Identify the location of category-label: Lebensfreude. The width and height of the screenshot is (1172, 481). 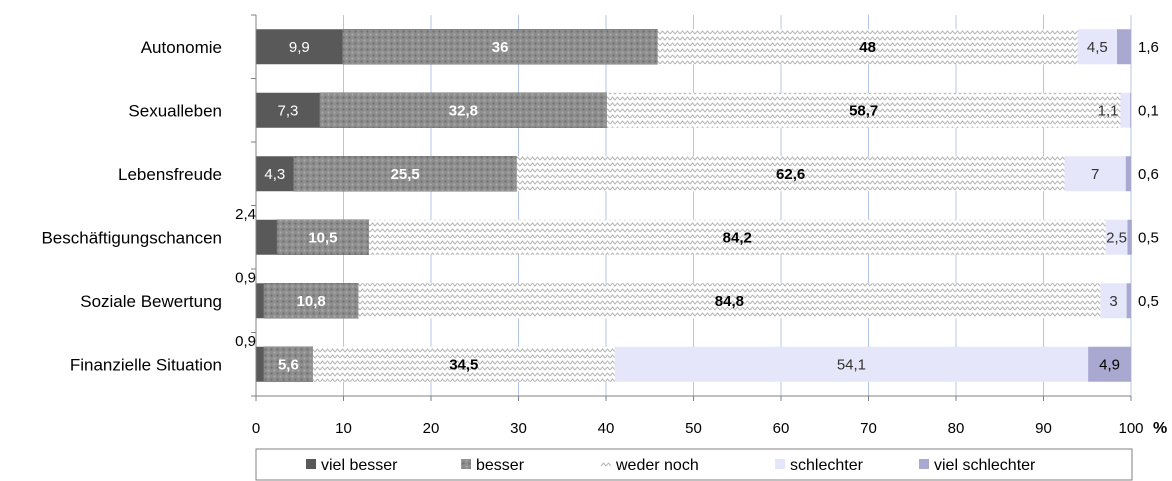
(170, 174).